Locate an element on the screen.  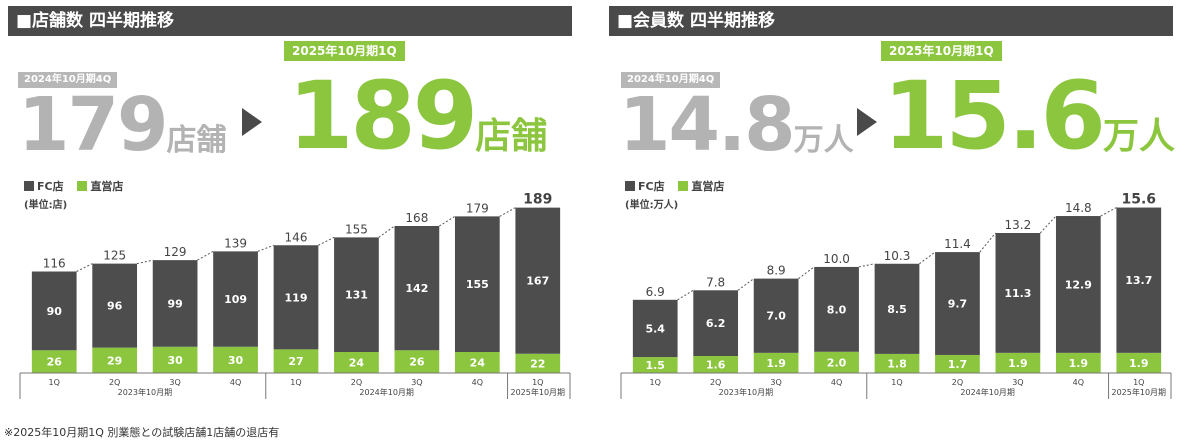
stores-current-badge: 2025年10月期1Q is located at coordinates (344, 51).